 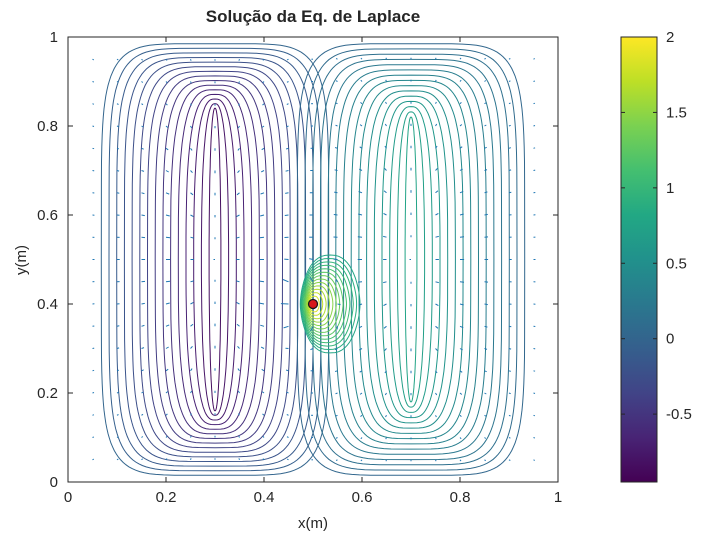 What do you see at coordinates (670, 37) in the screenshot?
I see `colorbar-tick-label: 2` at bounding box center [670, 37].